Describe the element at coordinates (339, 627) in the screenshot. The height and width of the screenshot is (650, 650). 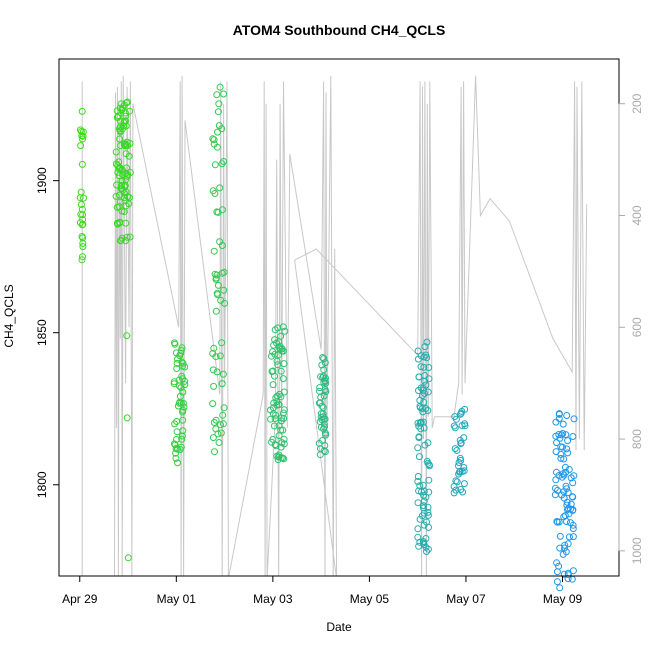
I see `x-axis-label: Date` at that location.